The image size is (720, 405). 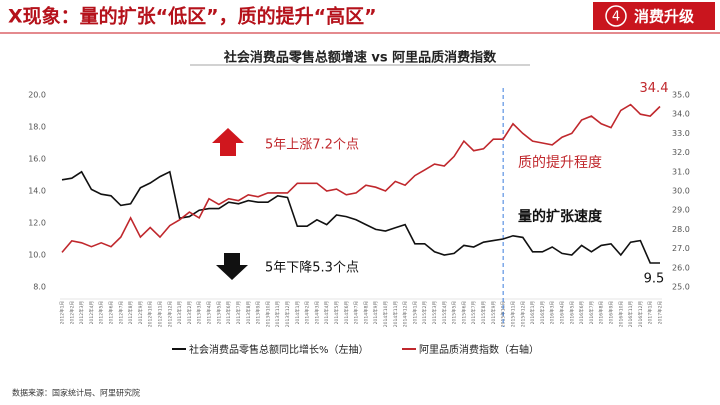 What do you see at coordinates (681, 171) in the screenshot?
I see `y2-tick-label: 31.0` at bounding box center [681, 171].